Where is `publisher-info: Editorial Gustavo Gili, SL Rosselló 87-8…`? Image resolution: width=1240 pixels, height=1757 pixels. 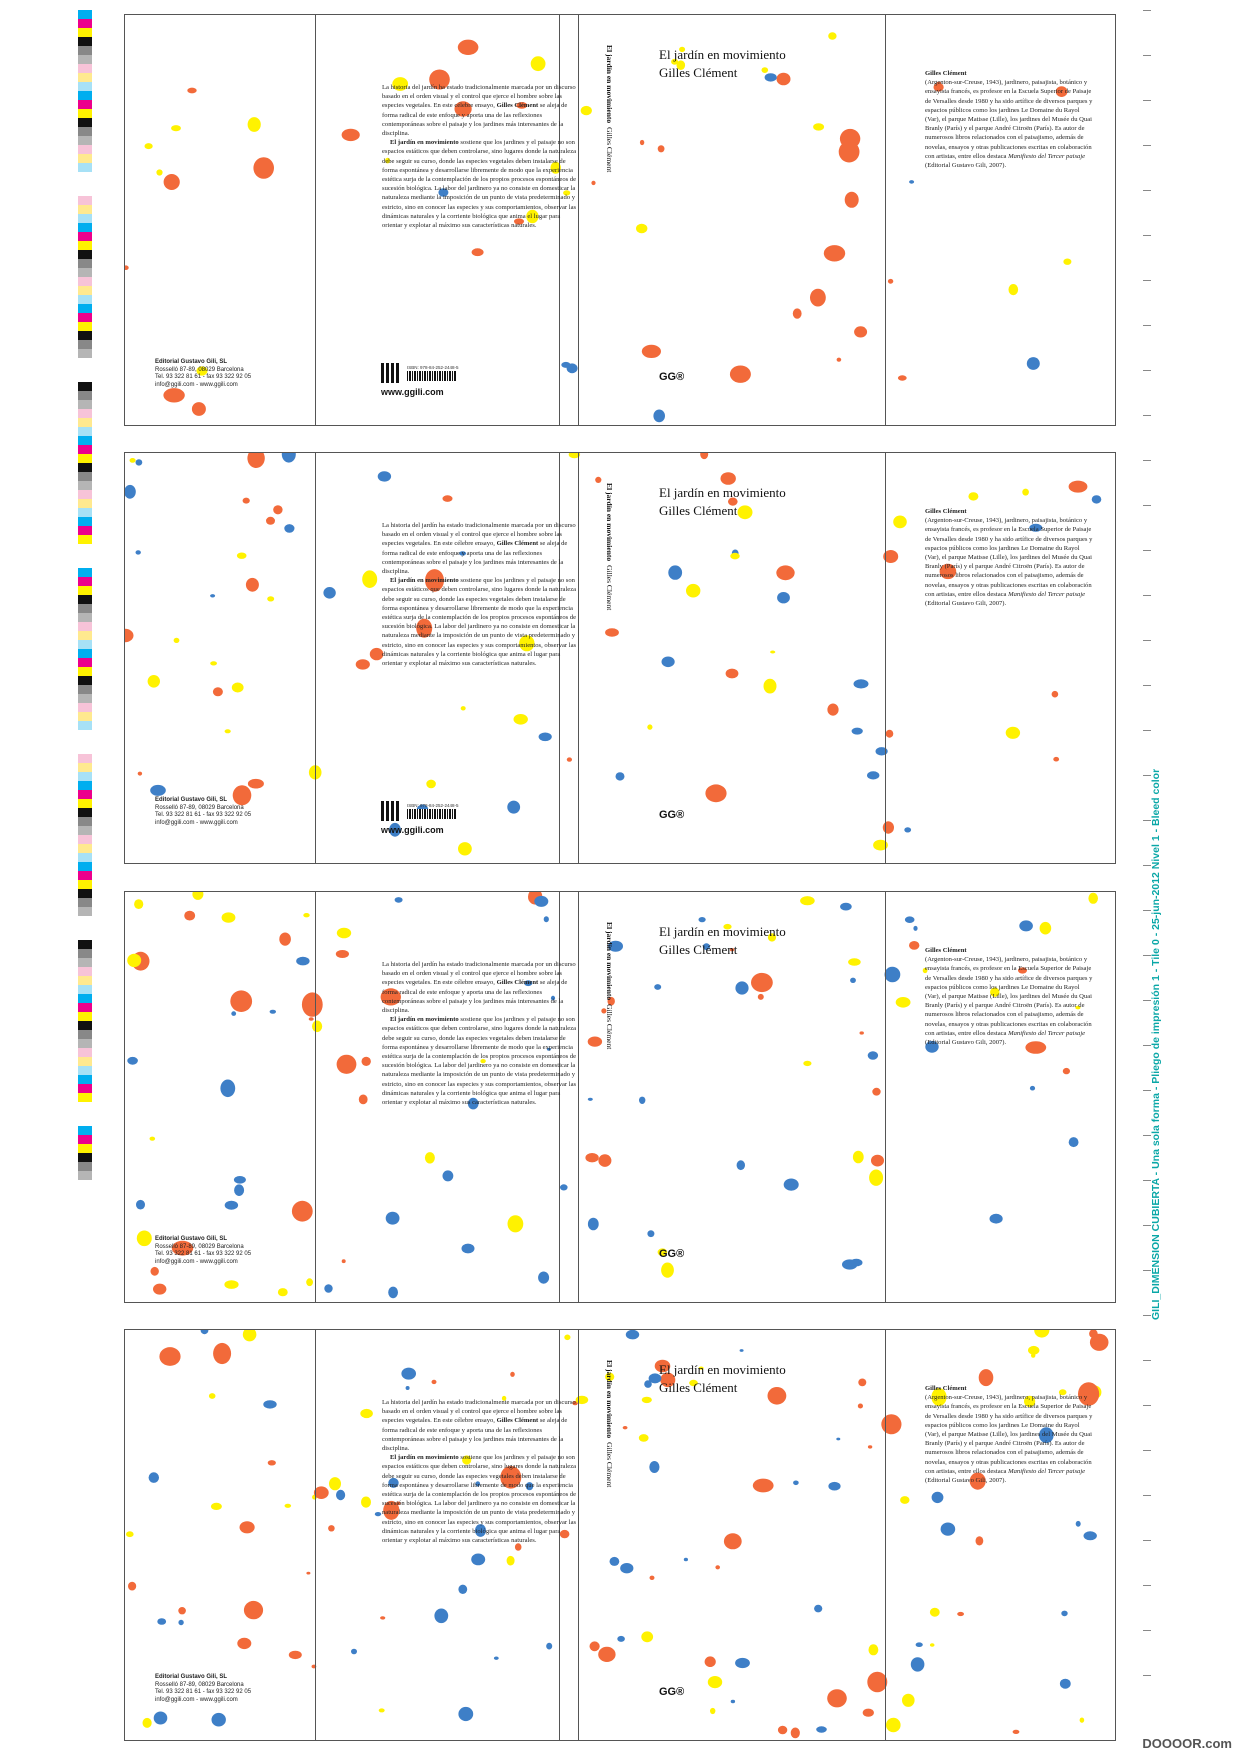 publisher-info: Editorial Gustavo Gili, SL Rosselló 87-8… is located at coordinates (225, 812).